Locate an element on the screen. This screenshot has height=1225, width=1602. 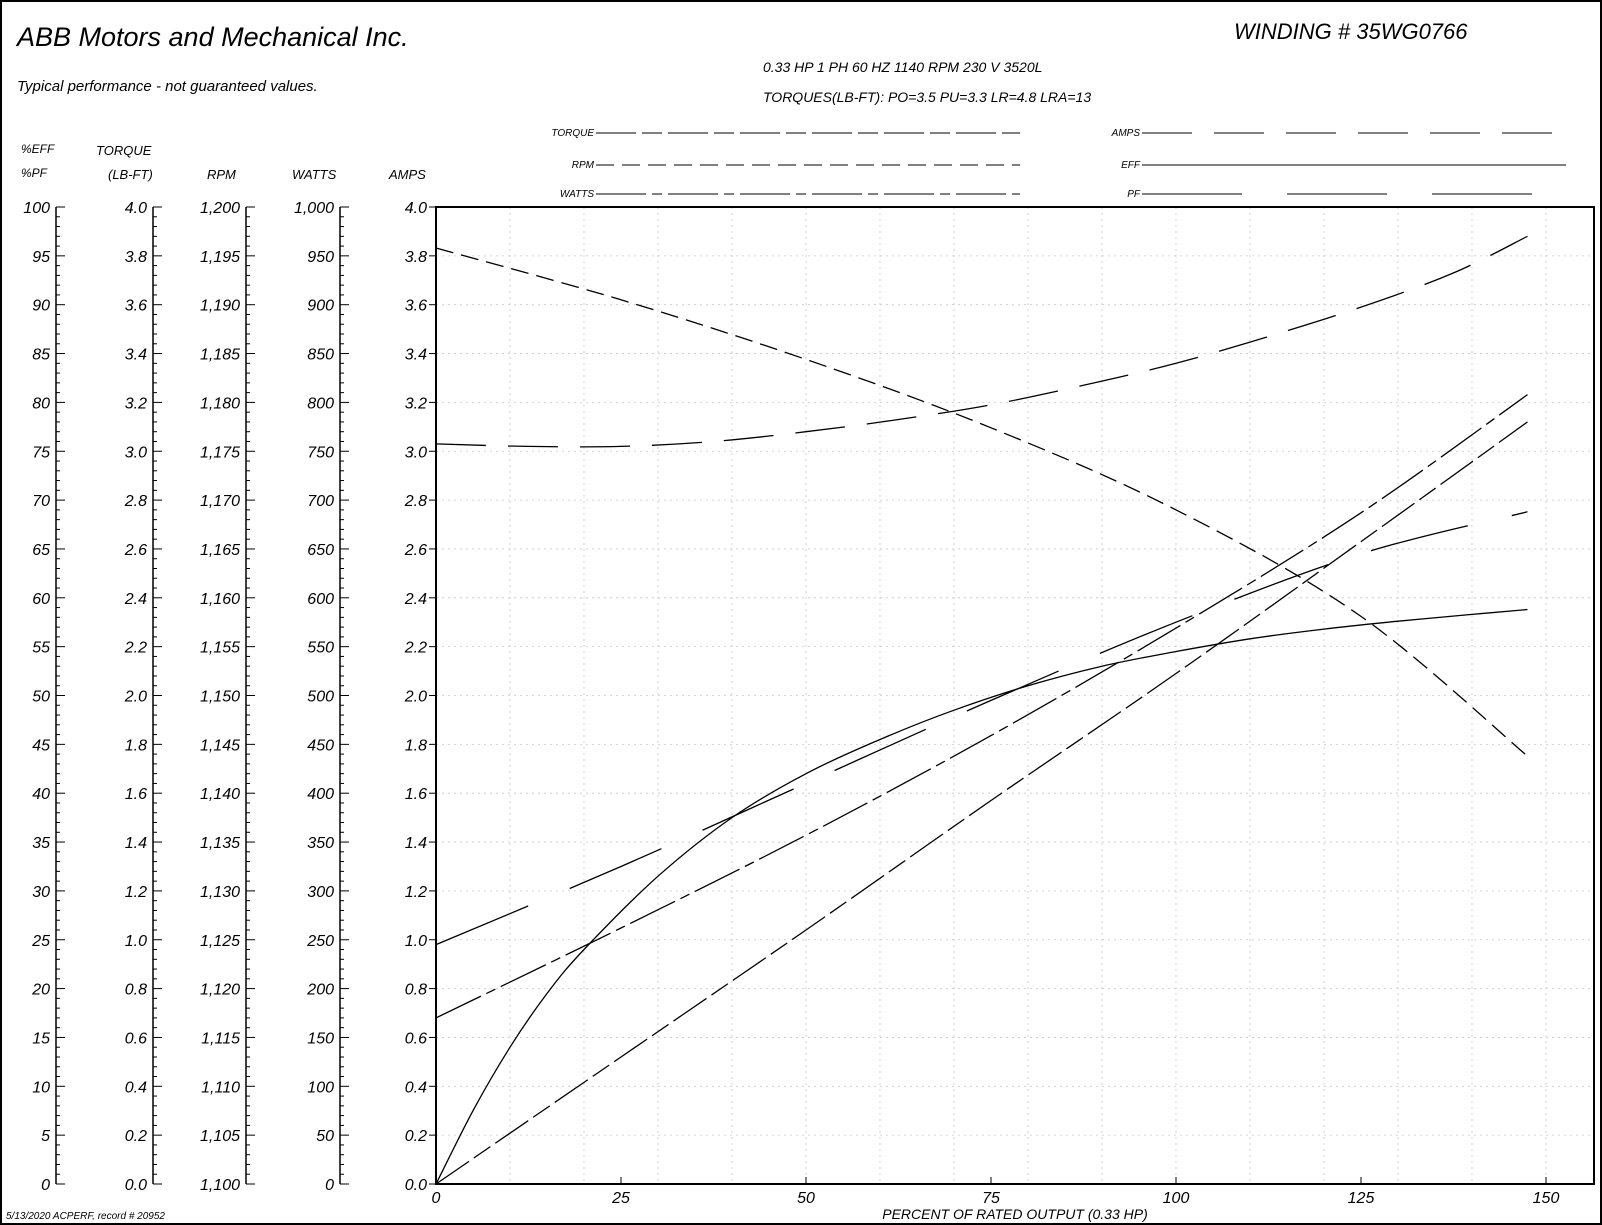
torque-axis-label: 2.0 is located at coordinates (135, 697).